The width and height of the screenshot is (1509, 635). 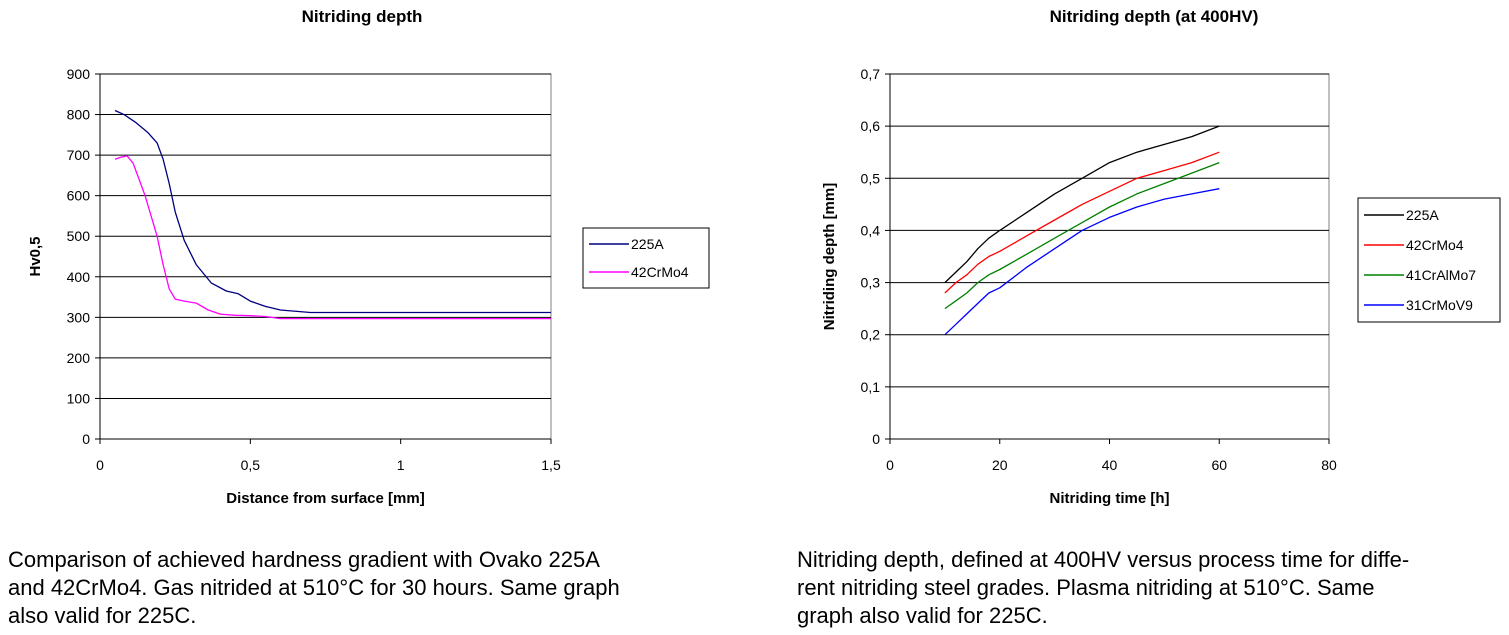 What do you see at coordinates (871, 126) in the screenshot?
I see `y-tick-label: 0,6` at bounding box center [871, 126].